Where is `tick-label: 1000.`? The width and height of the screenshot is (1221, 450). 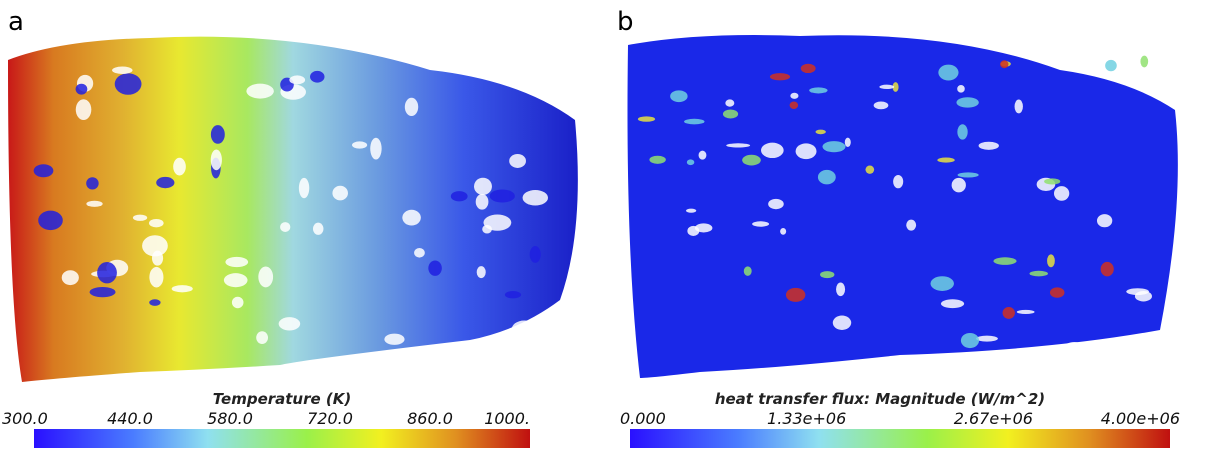 tick-label: 1000. is located at coordinates (507, 418).